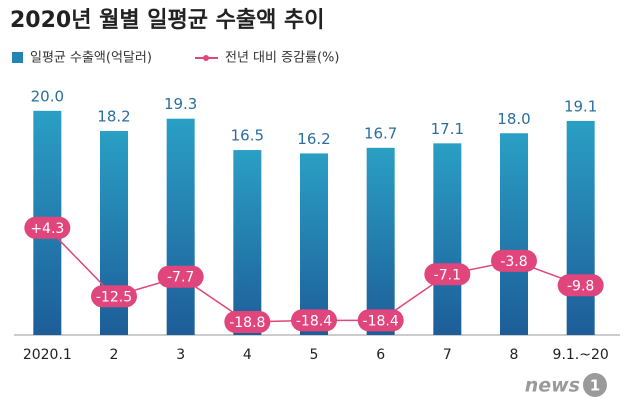  What do you see at coordinates (447, 355) in the screenshot?
I see `x-tick-label: 7` at bounding box center [447, 355].